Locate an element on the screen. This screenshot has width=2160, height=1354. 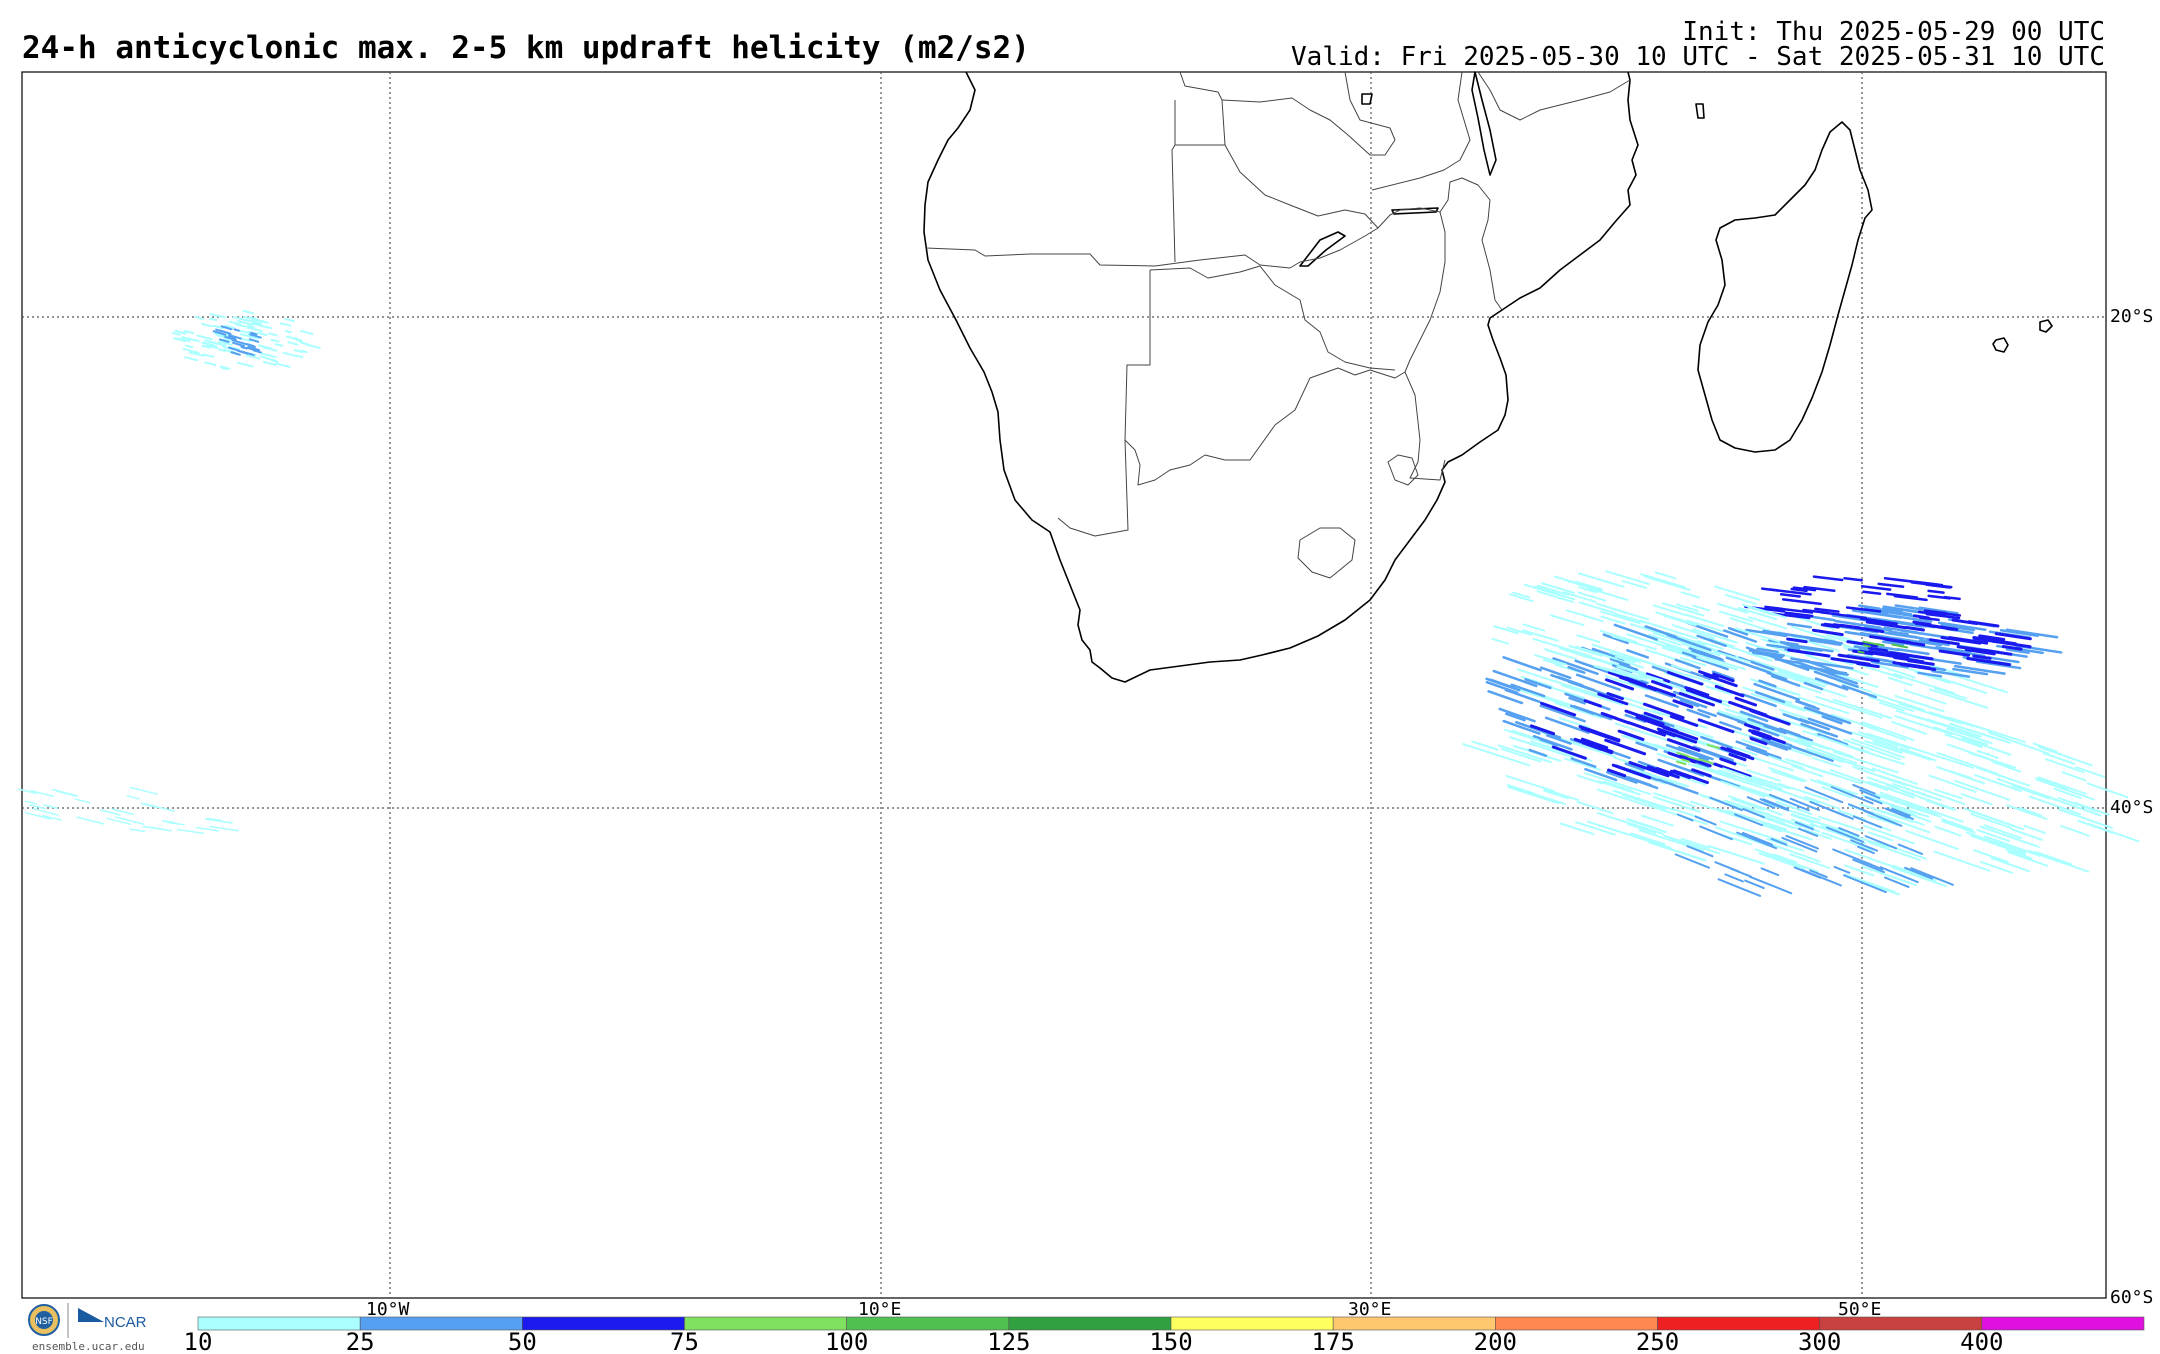
lat-label-60s: 60°S is located at coordinates (2131, 1297).